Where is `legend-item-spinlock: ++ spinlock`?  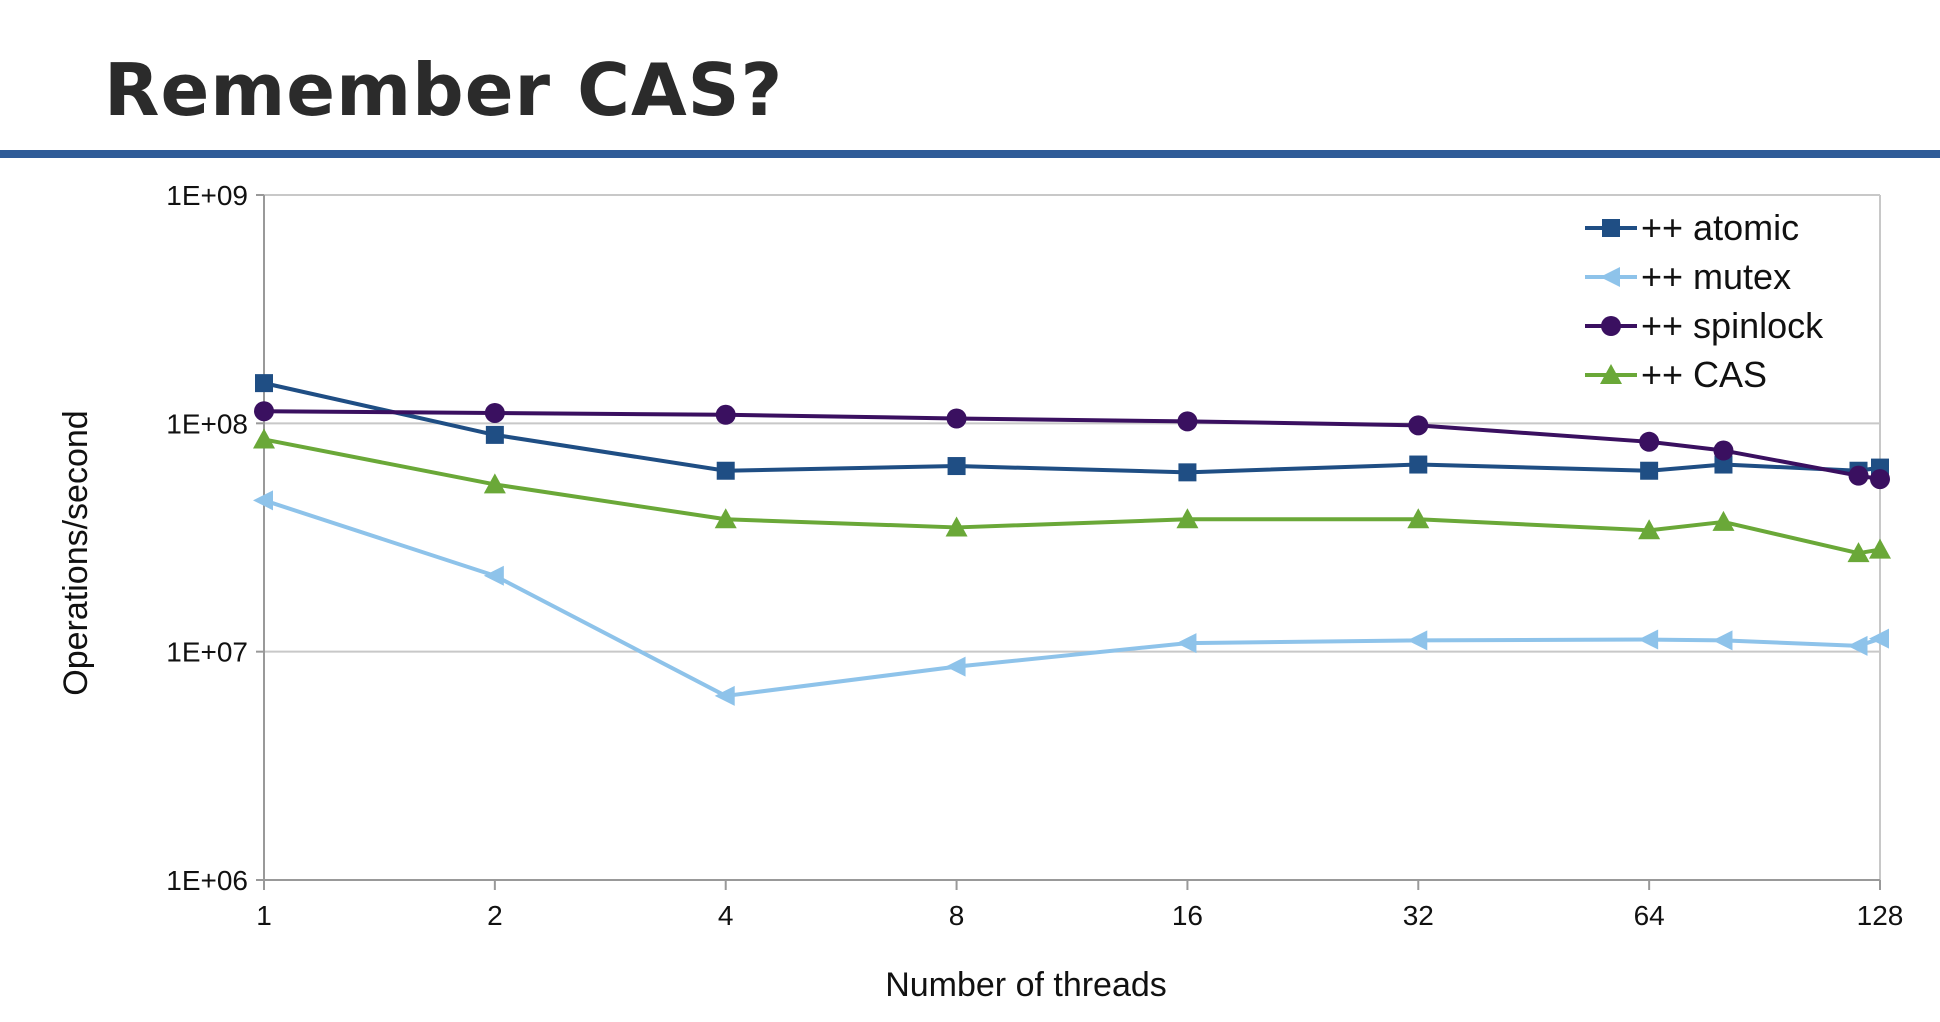 legend-item-spinlock: ++ spinlock is located at coordinates (1704, 325).